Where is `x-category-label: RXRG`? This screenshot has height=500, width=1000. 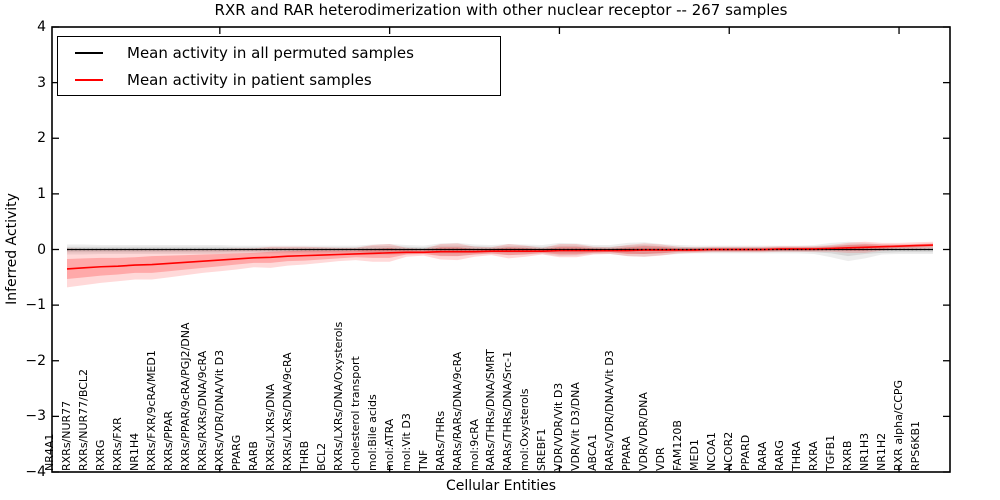
x-category-label: RXRG is located at coordinates (100, 455).